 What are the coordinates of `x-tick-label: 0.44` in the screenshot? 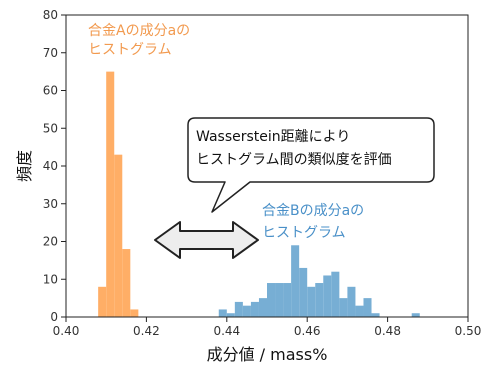 It's located at (226, 331).